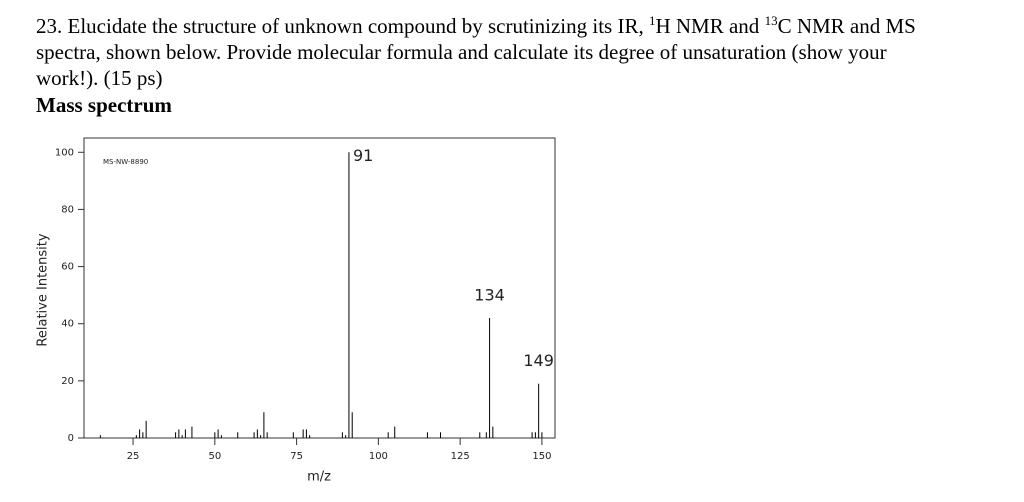 This screenshot has width=1024, height=502. I want to click on spectrum-id: MS-NW-8890, so click(125, 162).